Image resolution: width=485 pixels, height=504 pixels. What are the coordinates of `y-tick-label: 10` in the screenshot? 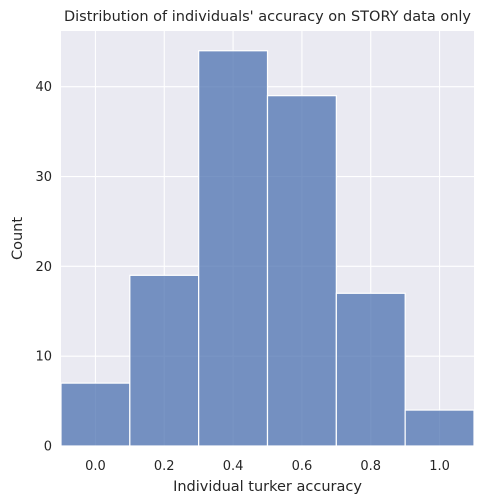 It's located at (43, 357).